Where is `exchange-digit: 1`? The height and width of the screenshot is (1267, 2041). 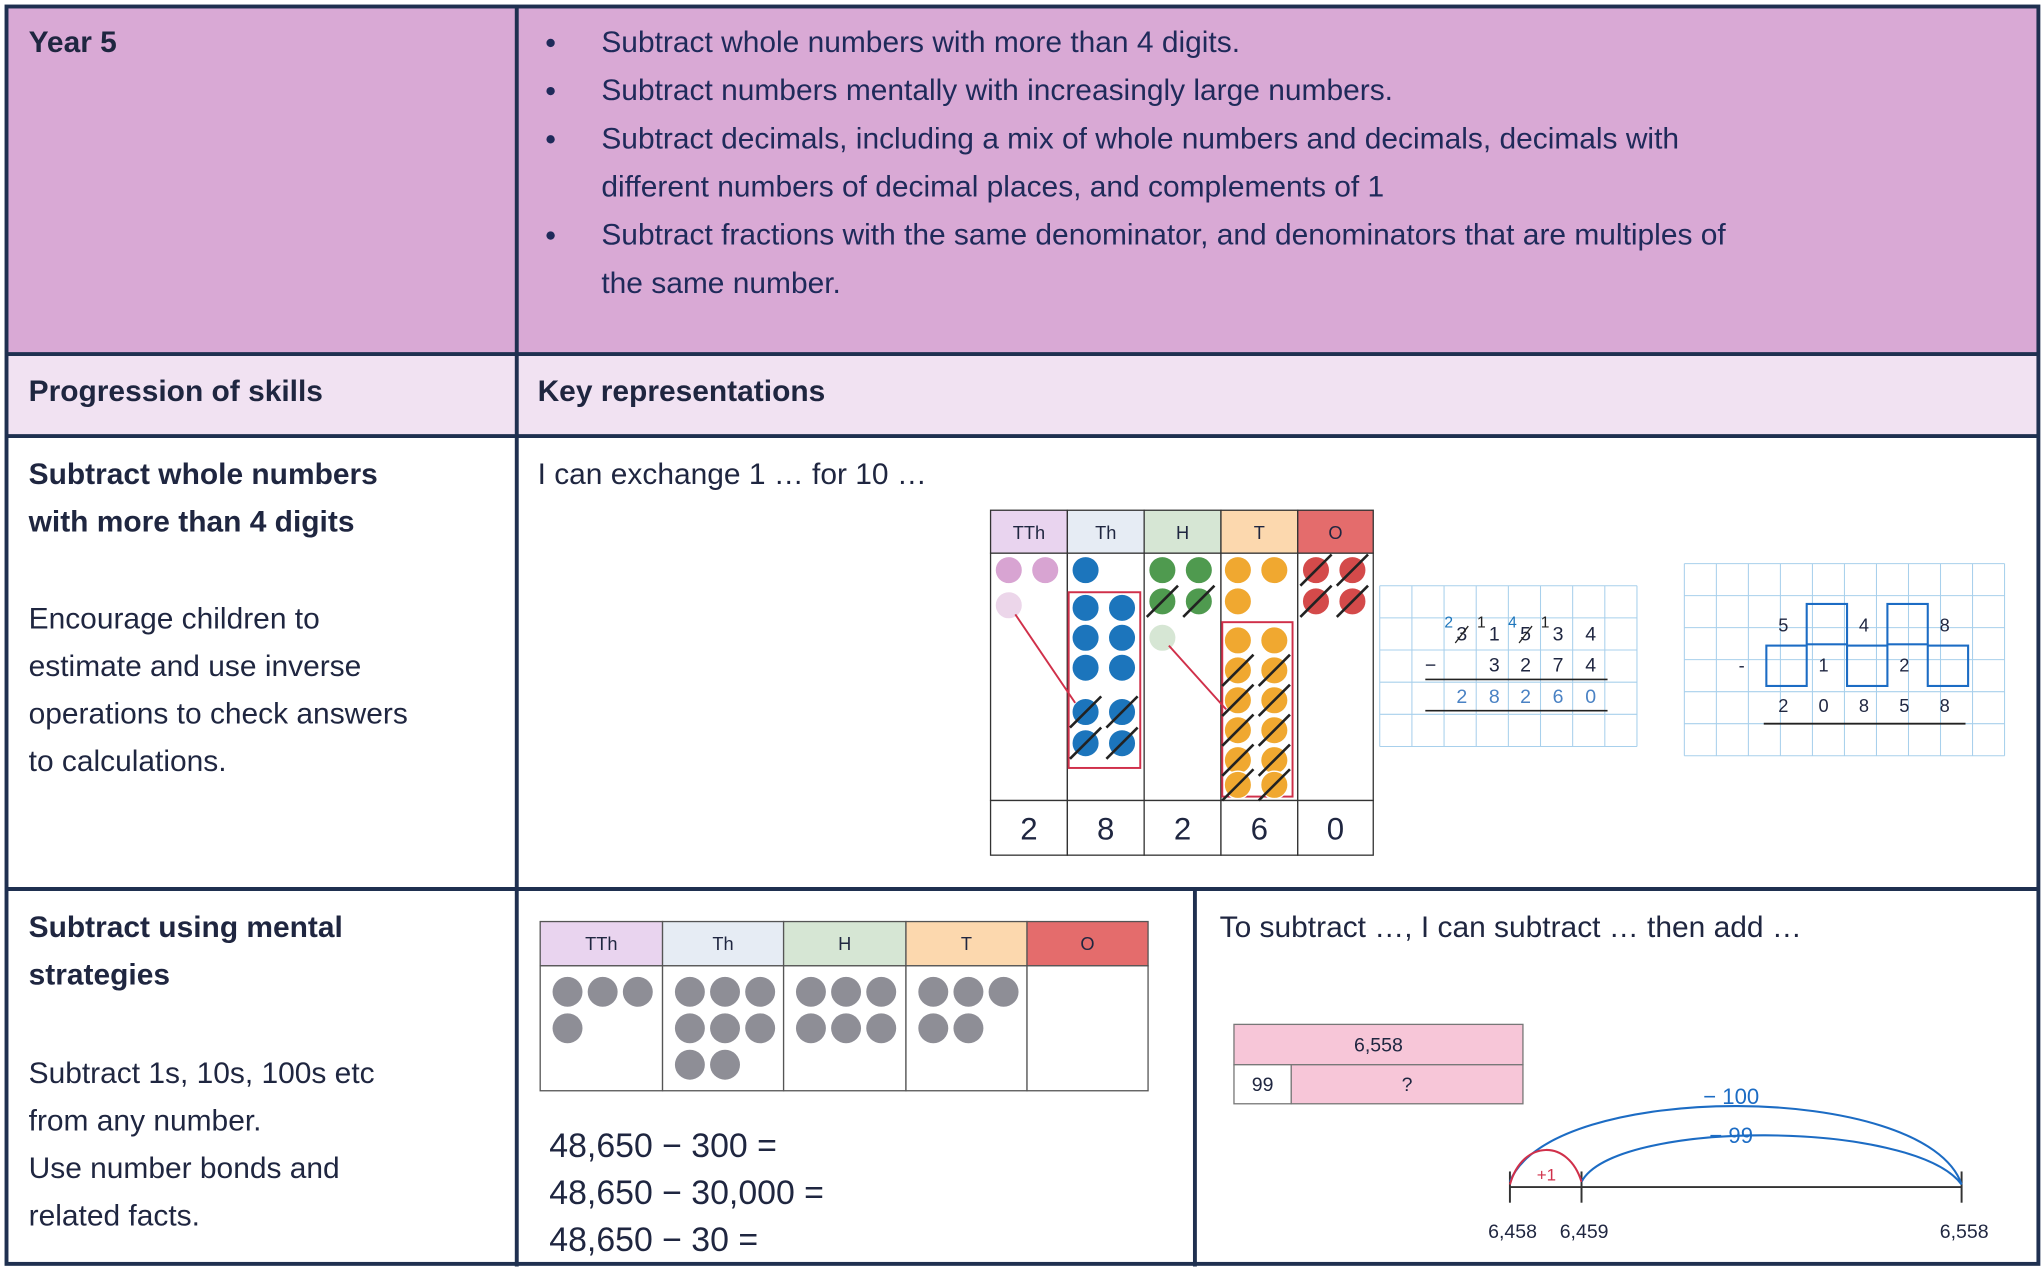
exchange-digit: 1 is located at coordinates (1545, 622).